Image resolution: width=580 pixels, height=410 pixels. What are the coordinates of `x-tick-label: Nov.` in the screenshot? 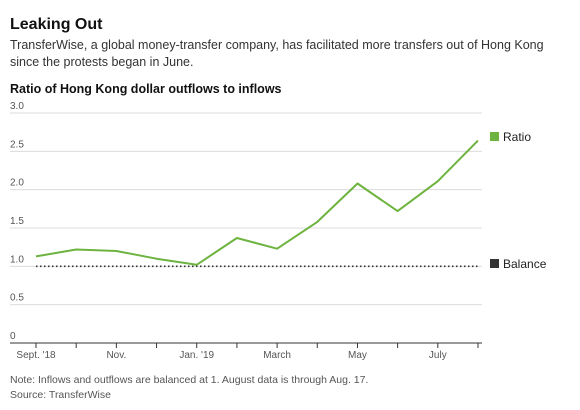 It's located at (116, 355).